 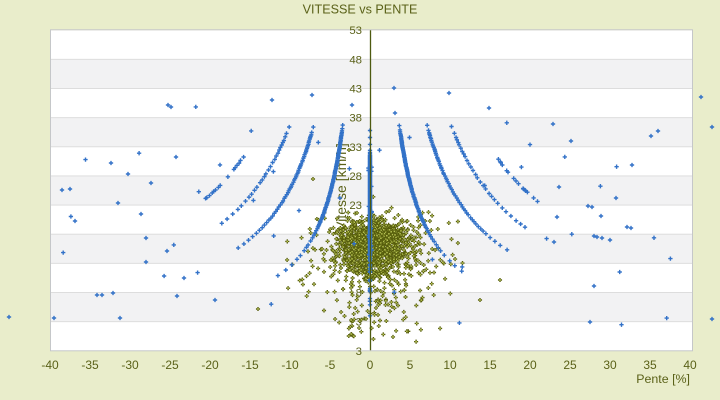 What do you see at coordinates (360, 10) in the screenshot?
I see `svg-text: VITESSE vs PENTE` at bounding box center [360, 10].